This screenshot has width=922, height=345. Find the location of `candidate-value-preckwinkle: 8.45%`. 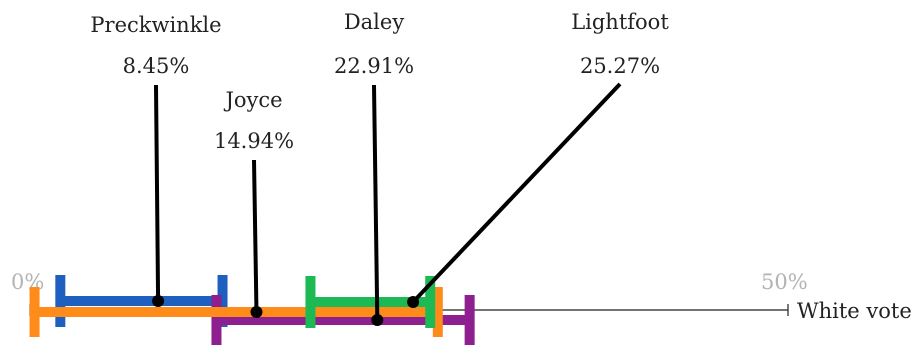

candidate-value-preckwinkle: 8.45% is located at coordinates (156, 66).